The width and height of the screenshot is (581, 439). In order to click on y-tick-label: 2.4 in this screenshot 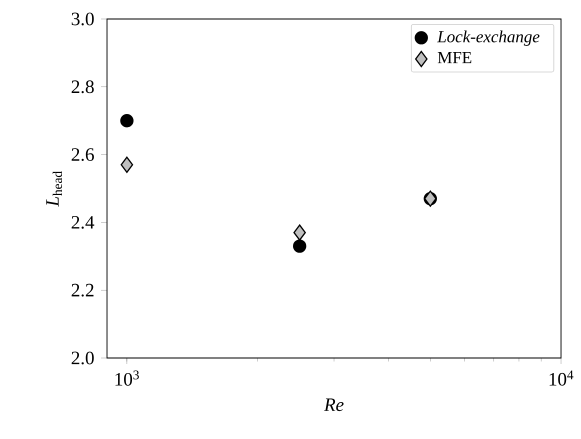, I will do `click(83, 222)`.